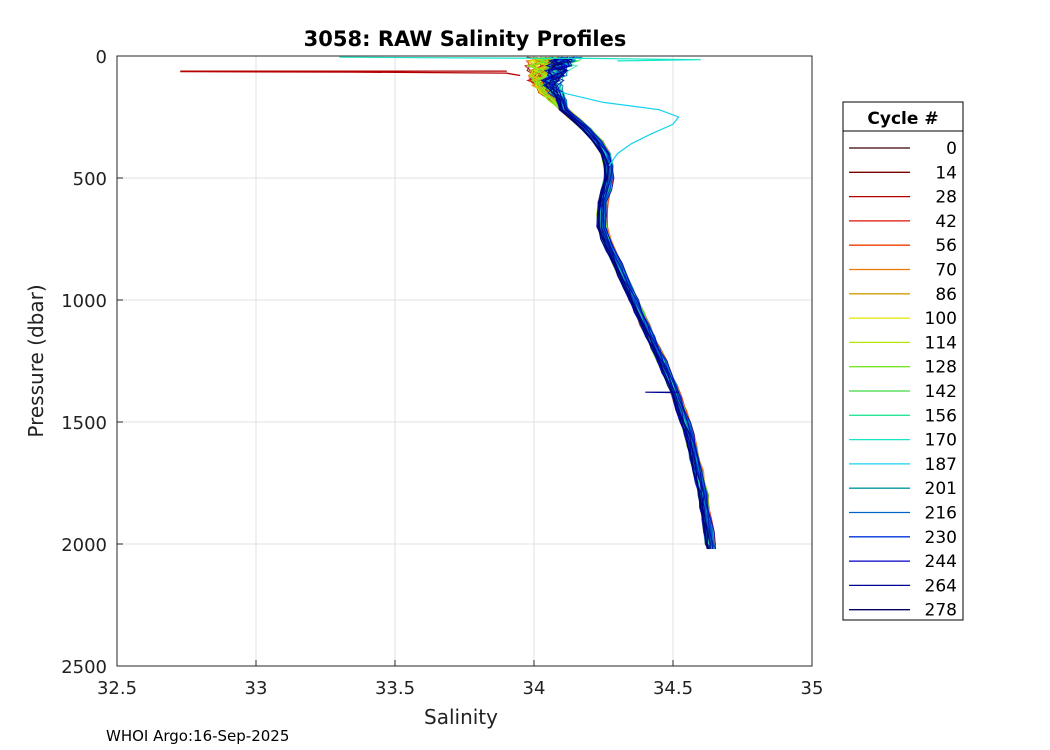  What do you see at coordinates (941, 465) in the screenshot?
I see `legend-label: 187` at bounding box center [941, 465].